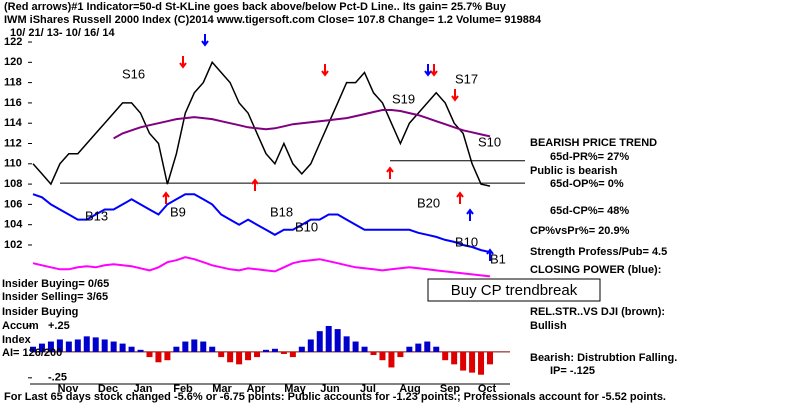 The width and height of the screenshot is (800, 405). What do you see at coordinates (580, 231) in the screenshot?
I see `right-note: CP%vsPr%= 20.9%` at bounding box center [580, 231].